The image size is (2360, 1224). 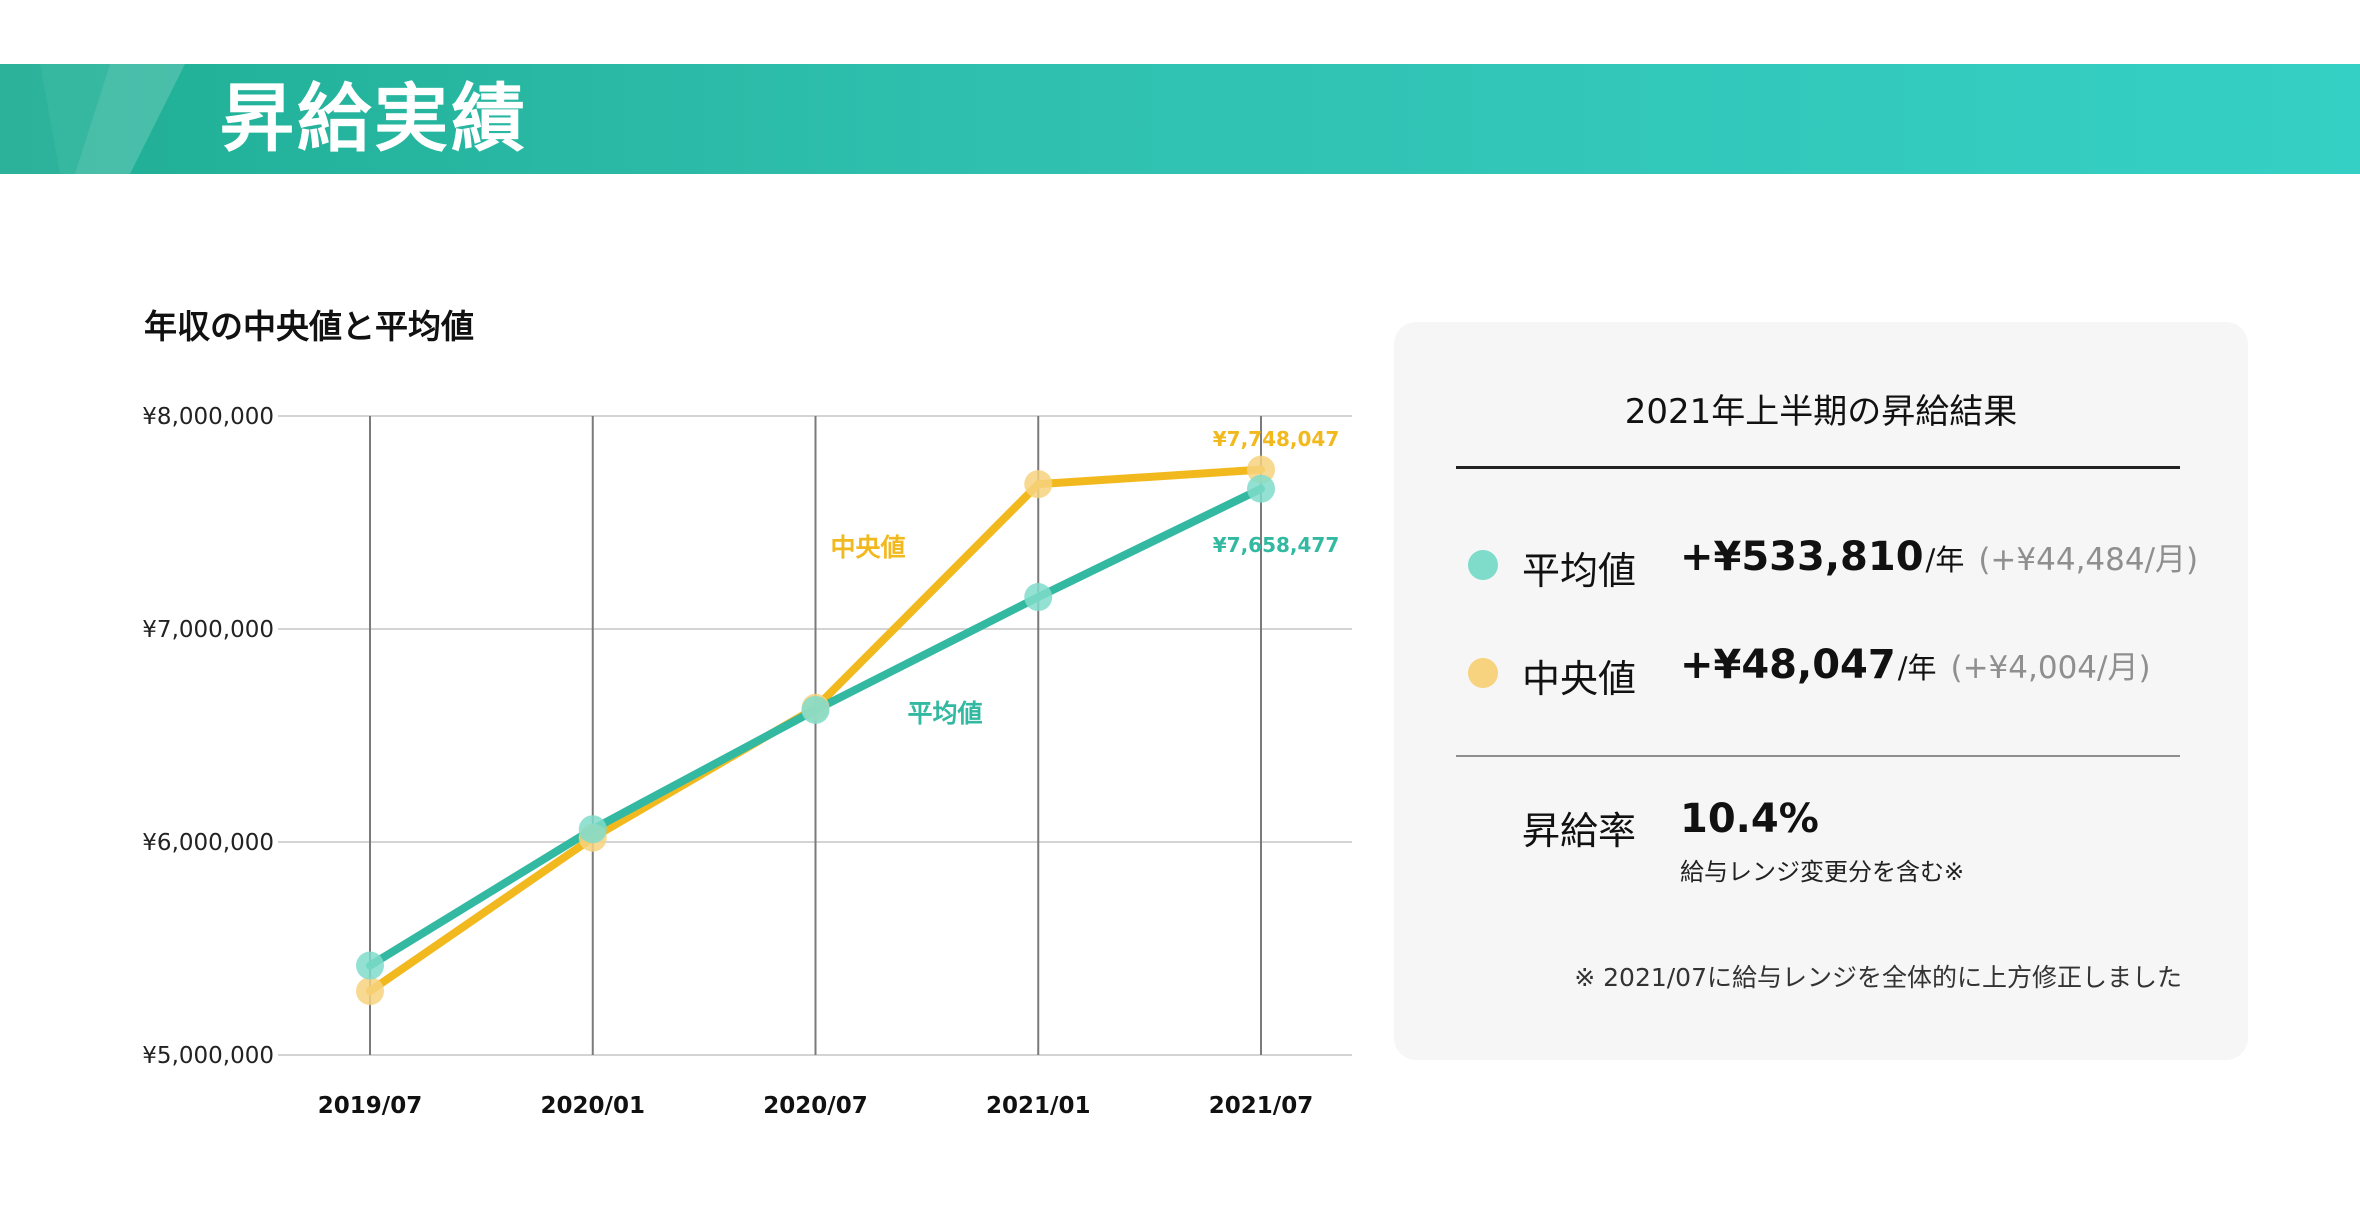 What do you see at coordinates (1276, 545) in the screenshot?
I see `average-end-data-label: ¥7,658,477` at bounding box center [1276, 545].